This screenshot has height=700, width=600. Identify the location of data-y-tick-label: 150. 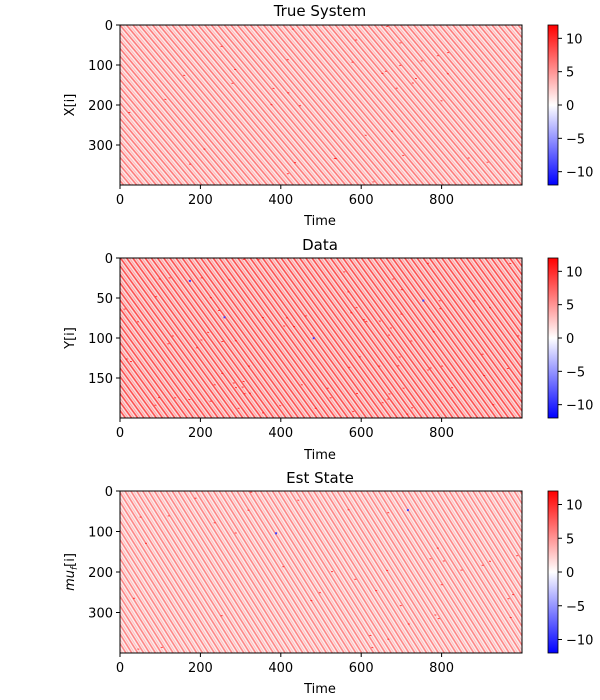
(100, 379).